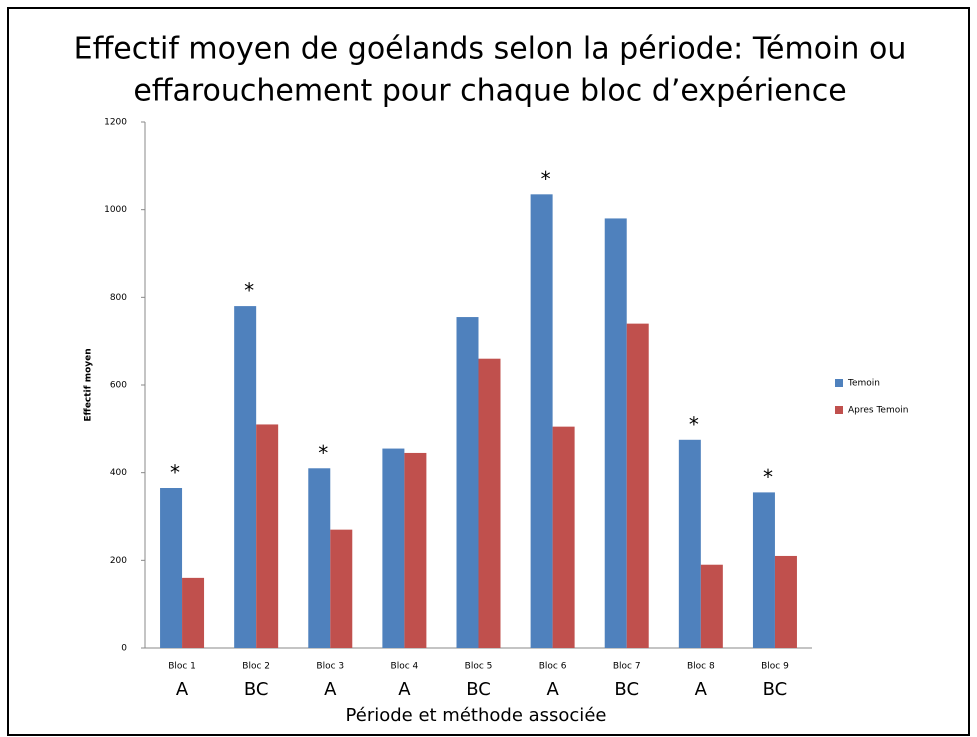 This screenshot has width=977, height=737. What do you see at coordinates (701, 667) in the screenshot?
I see `x-tick-label: Bloc 8` at bounding box center [701, 667].